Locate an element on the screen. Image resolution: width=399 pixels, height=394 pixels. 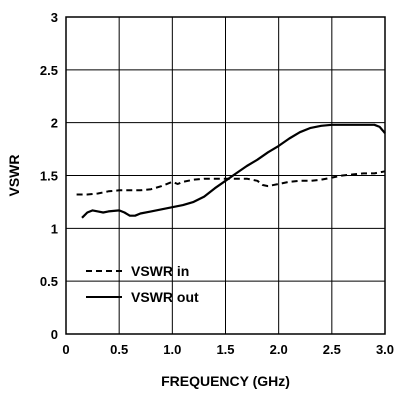
x-tick-label: 1.0 is located at coordinates (172, 349).